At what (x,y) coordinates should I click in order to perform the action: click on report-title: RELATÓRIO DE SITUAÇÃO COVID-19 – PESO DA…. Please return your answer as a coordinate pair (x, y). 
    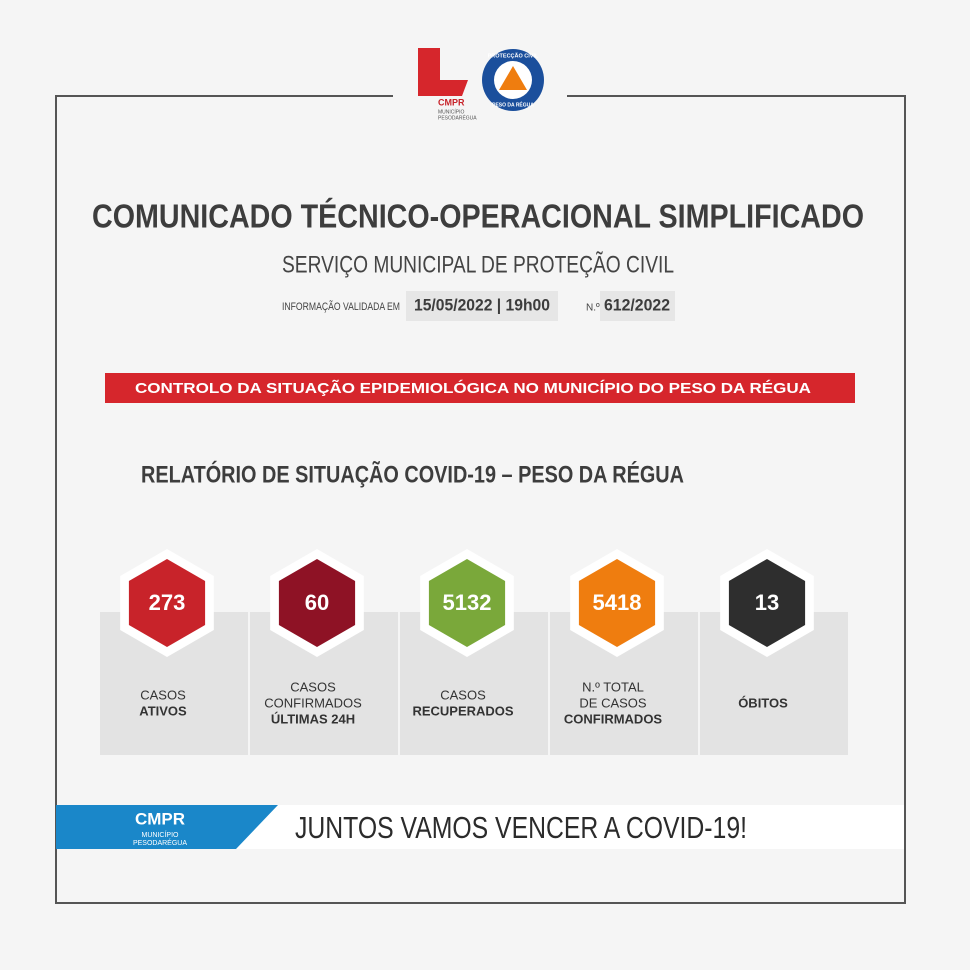
    Looking at the image, I should click on (412, 474).